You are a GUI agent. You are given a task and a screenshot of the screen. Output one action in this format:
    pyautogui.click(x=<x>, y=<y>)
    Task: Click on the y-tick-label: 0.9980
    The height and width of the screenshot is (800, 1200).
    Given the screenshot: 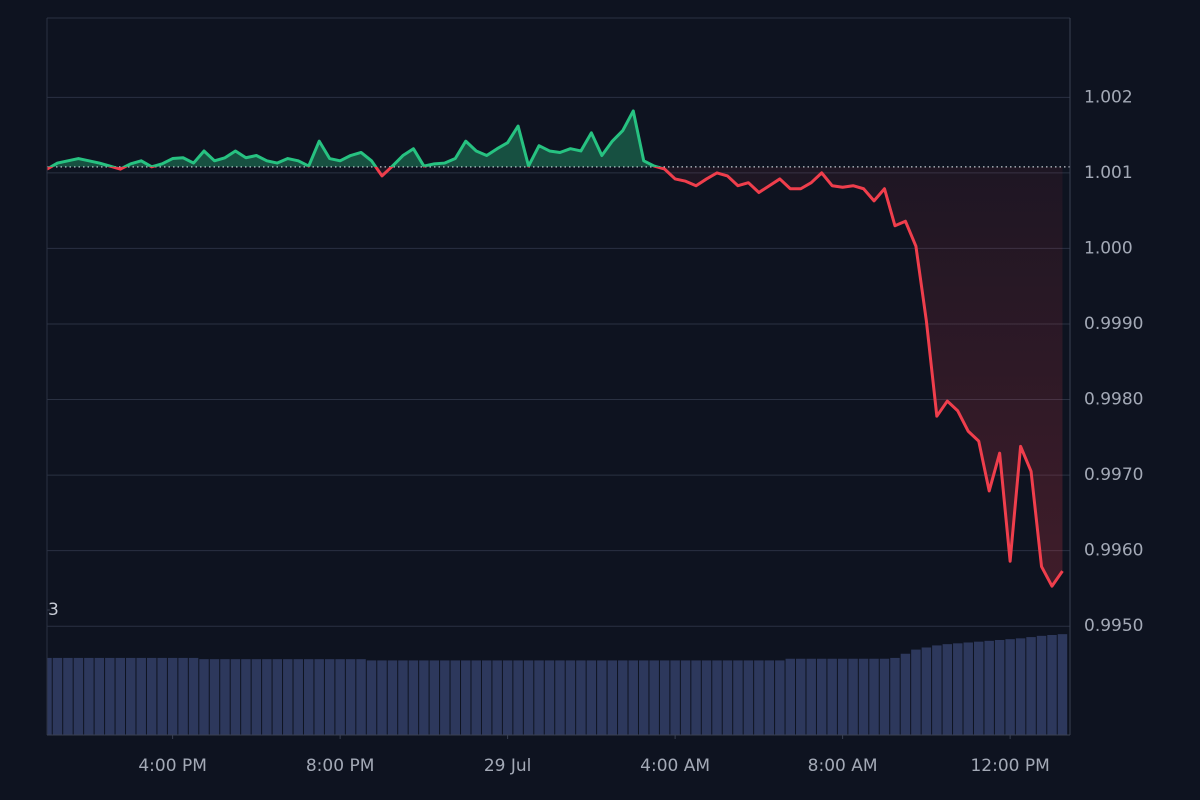 What is the action you would take?
    pyautogui.click(x=1113, y=400)
    